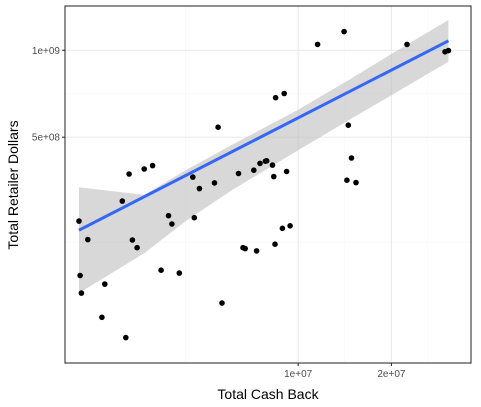 This screenshot has height=407, width=481. Describe the element at coordinates (46, 138) in the screenshot. I see `y-tick-label: 5e+08` at that location.